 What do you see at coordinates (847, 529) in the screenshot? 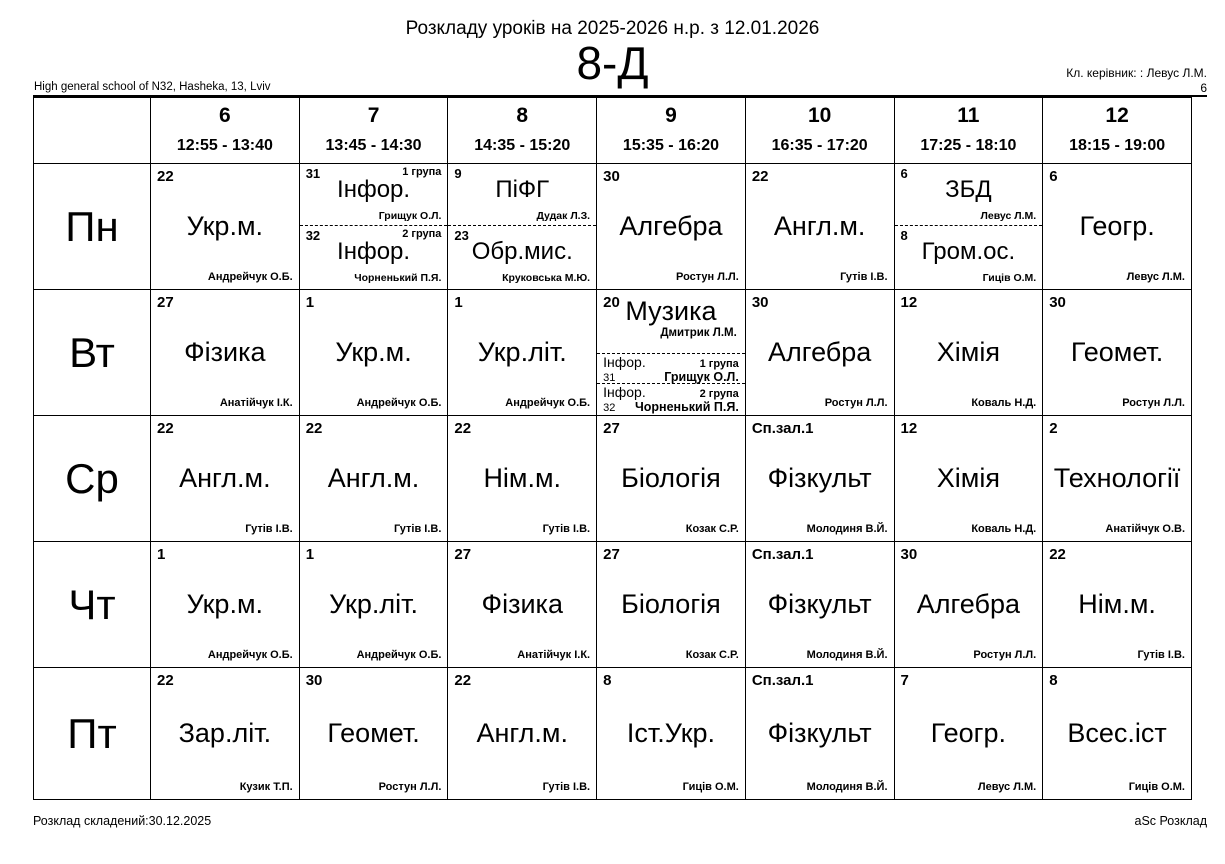
I see `teacher-name: Молодиня В.Й.` at bounding box center [847, 529].